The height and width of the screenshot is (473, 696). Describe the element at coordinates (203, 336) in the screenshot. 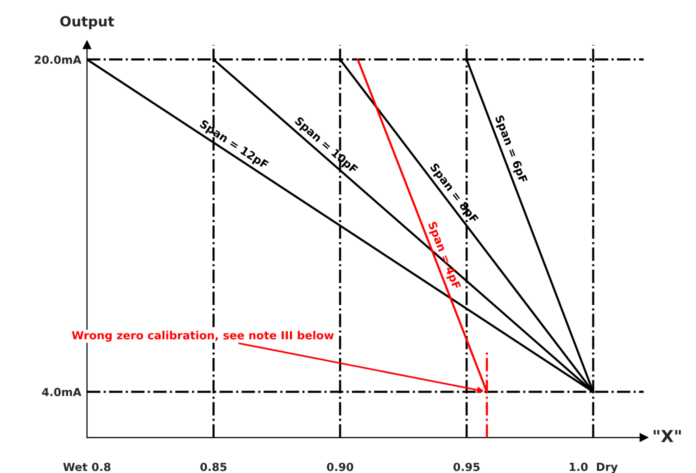

I see `annotation: Wrong zero calibration, see note III below` at that location.